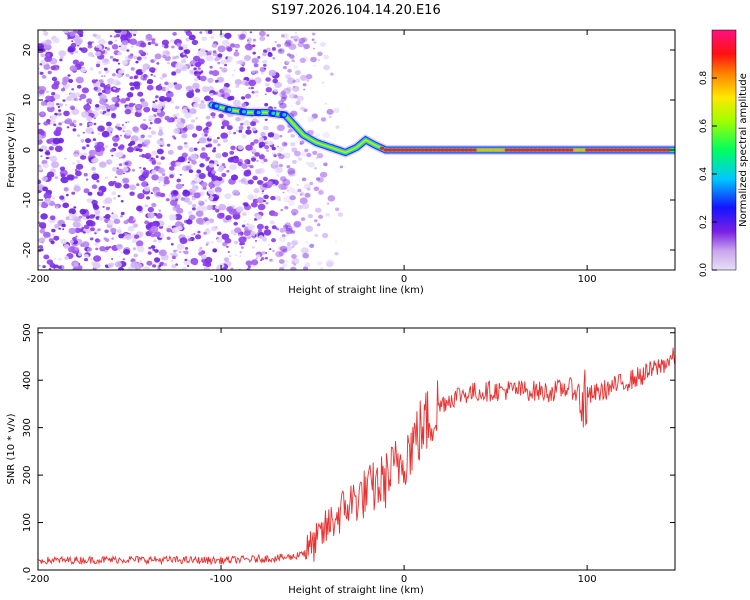  What do you see at coordinates (704, 174) in the screenshot?
I see `colorbar-tick-label: 0.4` at bounding box center [704, 174].